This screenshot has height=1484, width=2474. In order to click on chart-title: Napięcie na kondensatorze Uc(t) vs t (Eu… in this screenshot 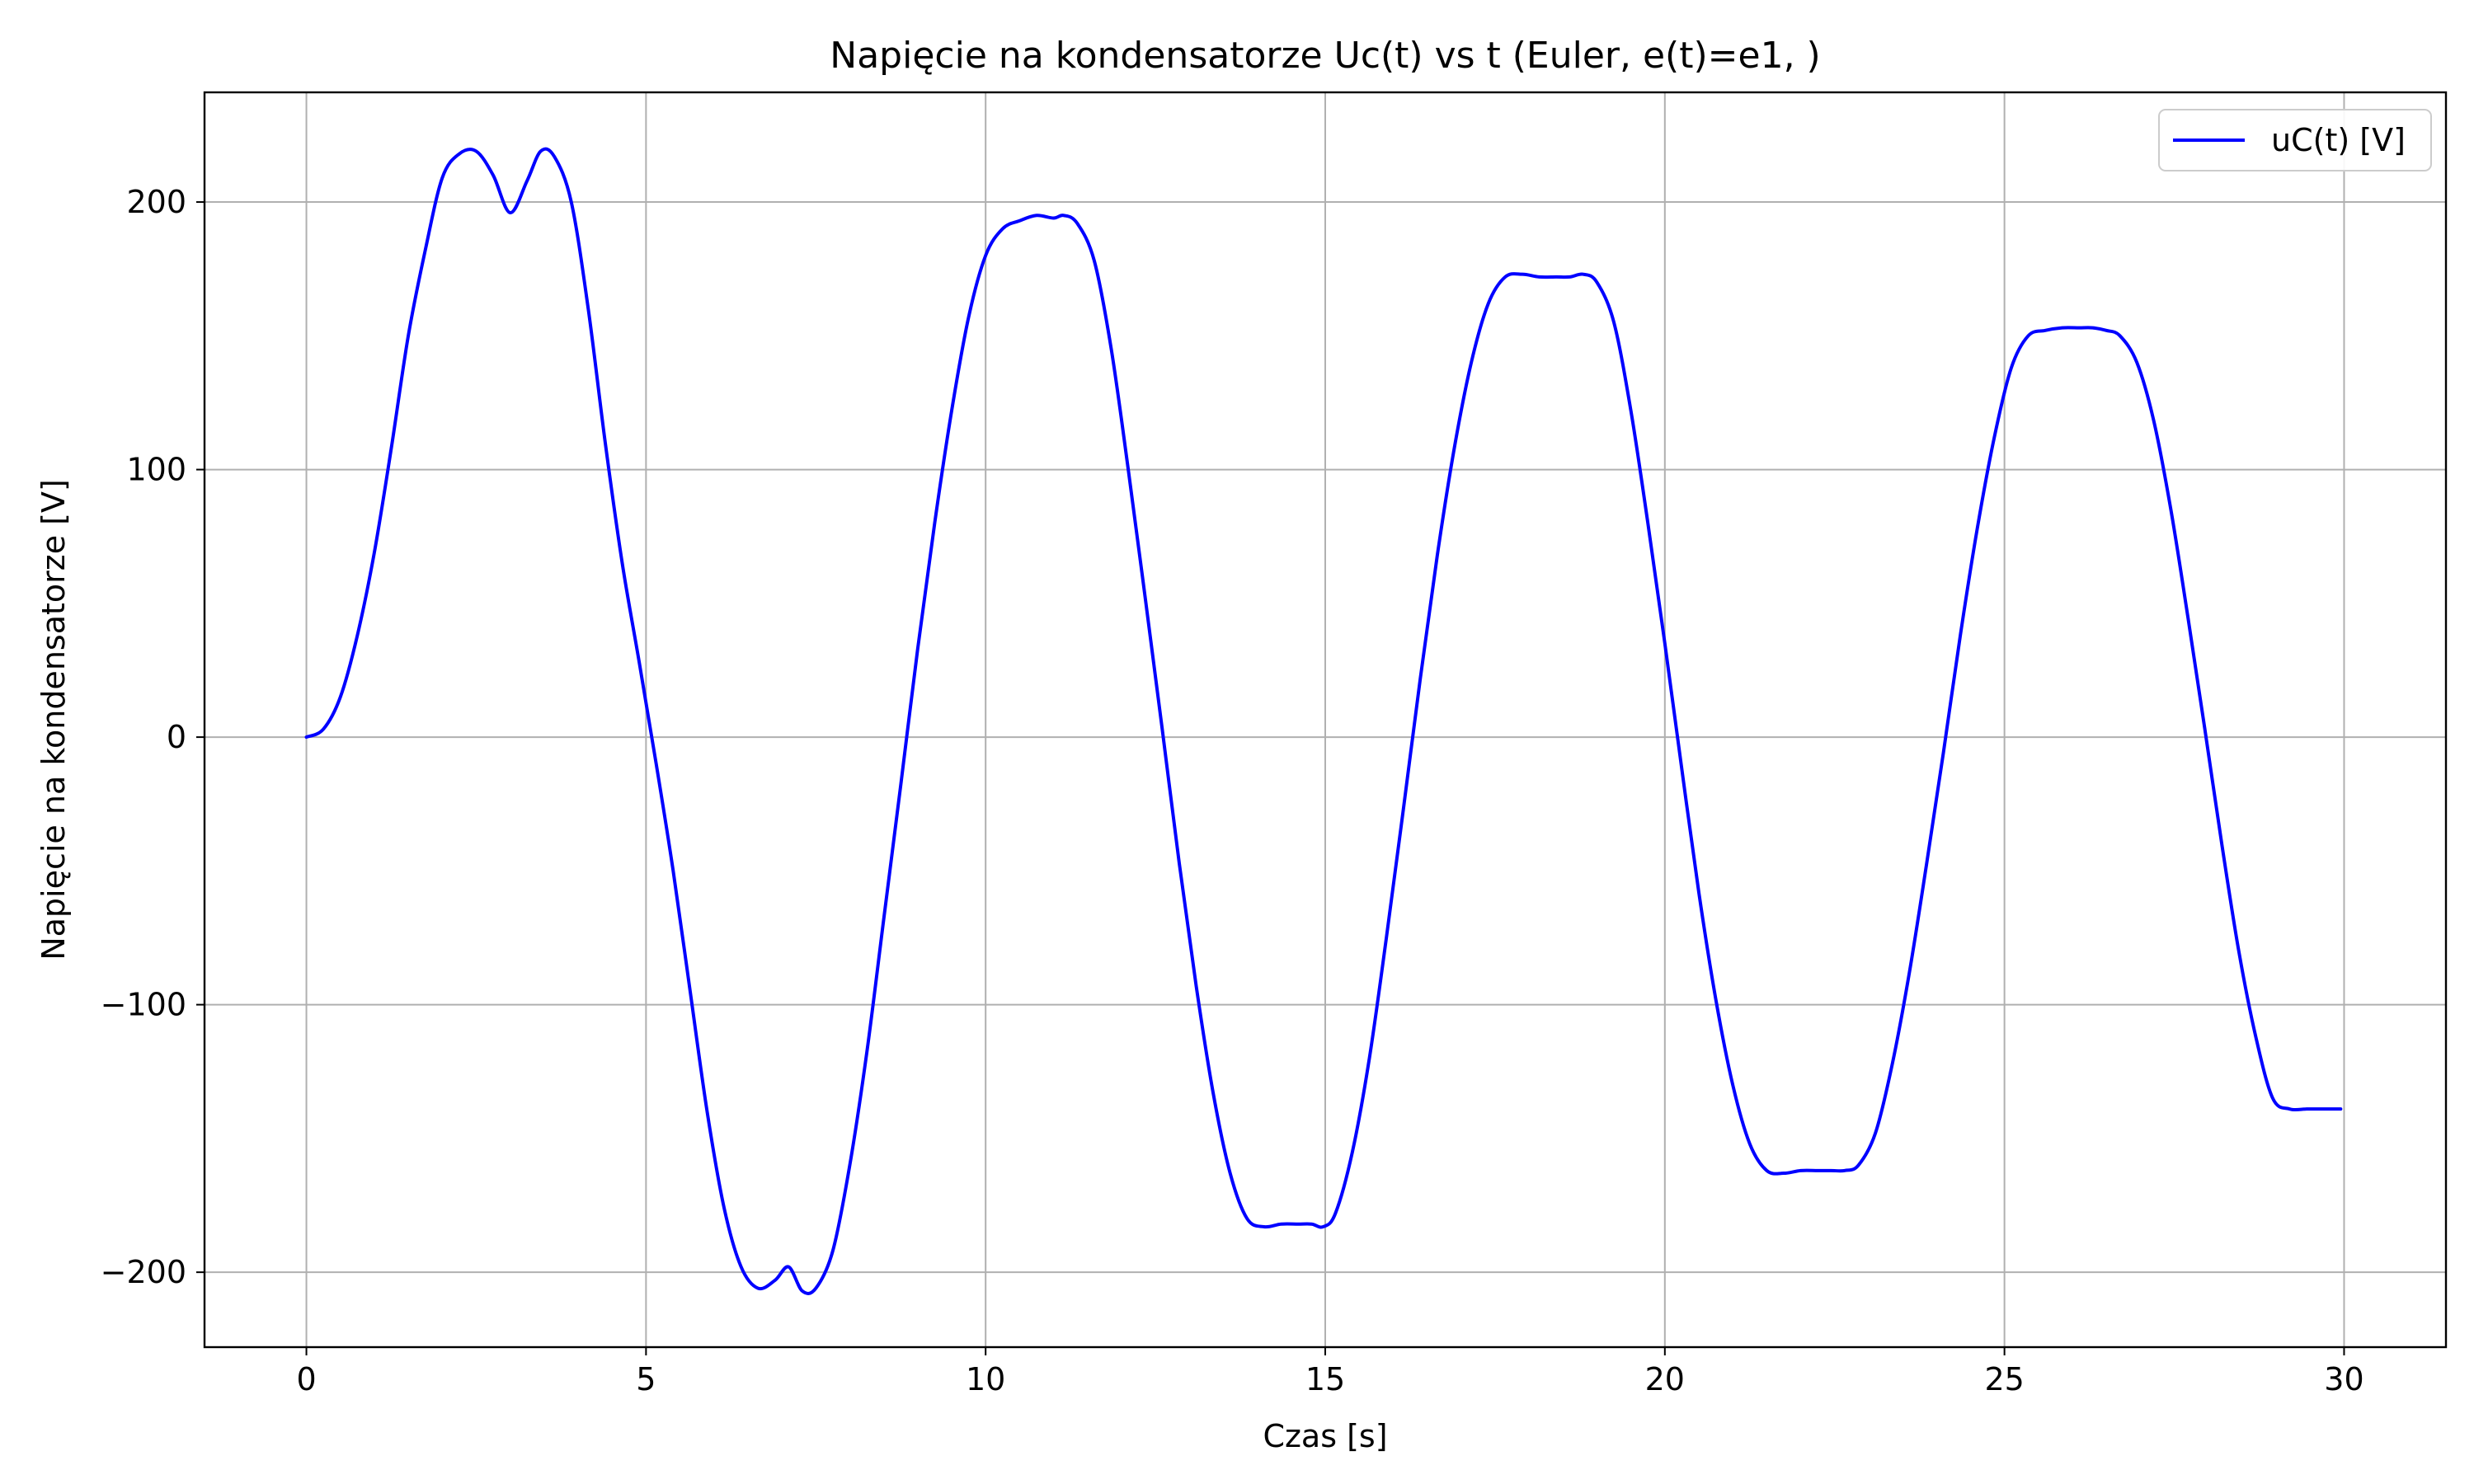, I will do `click(1325, 56)`.